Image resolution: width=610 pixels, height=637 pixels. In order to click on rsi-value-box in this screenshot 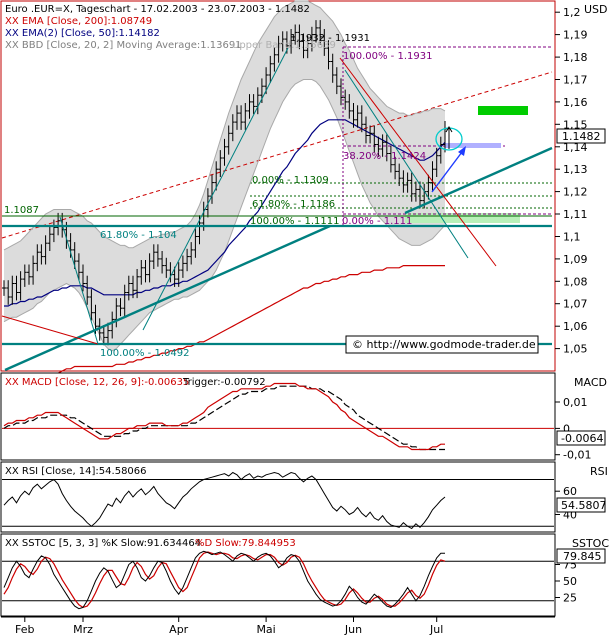, I will do `click(581, 505)`.